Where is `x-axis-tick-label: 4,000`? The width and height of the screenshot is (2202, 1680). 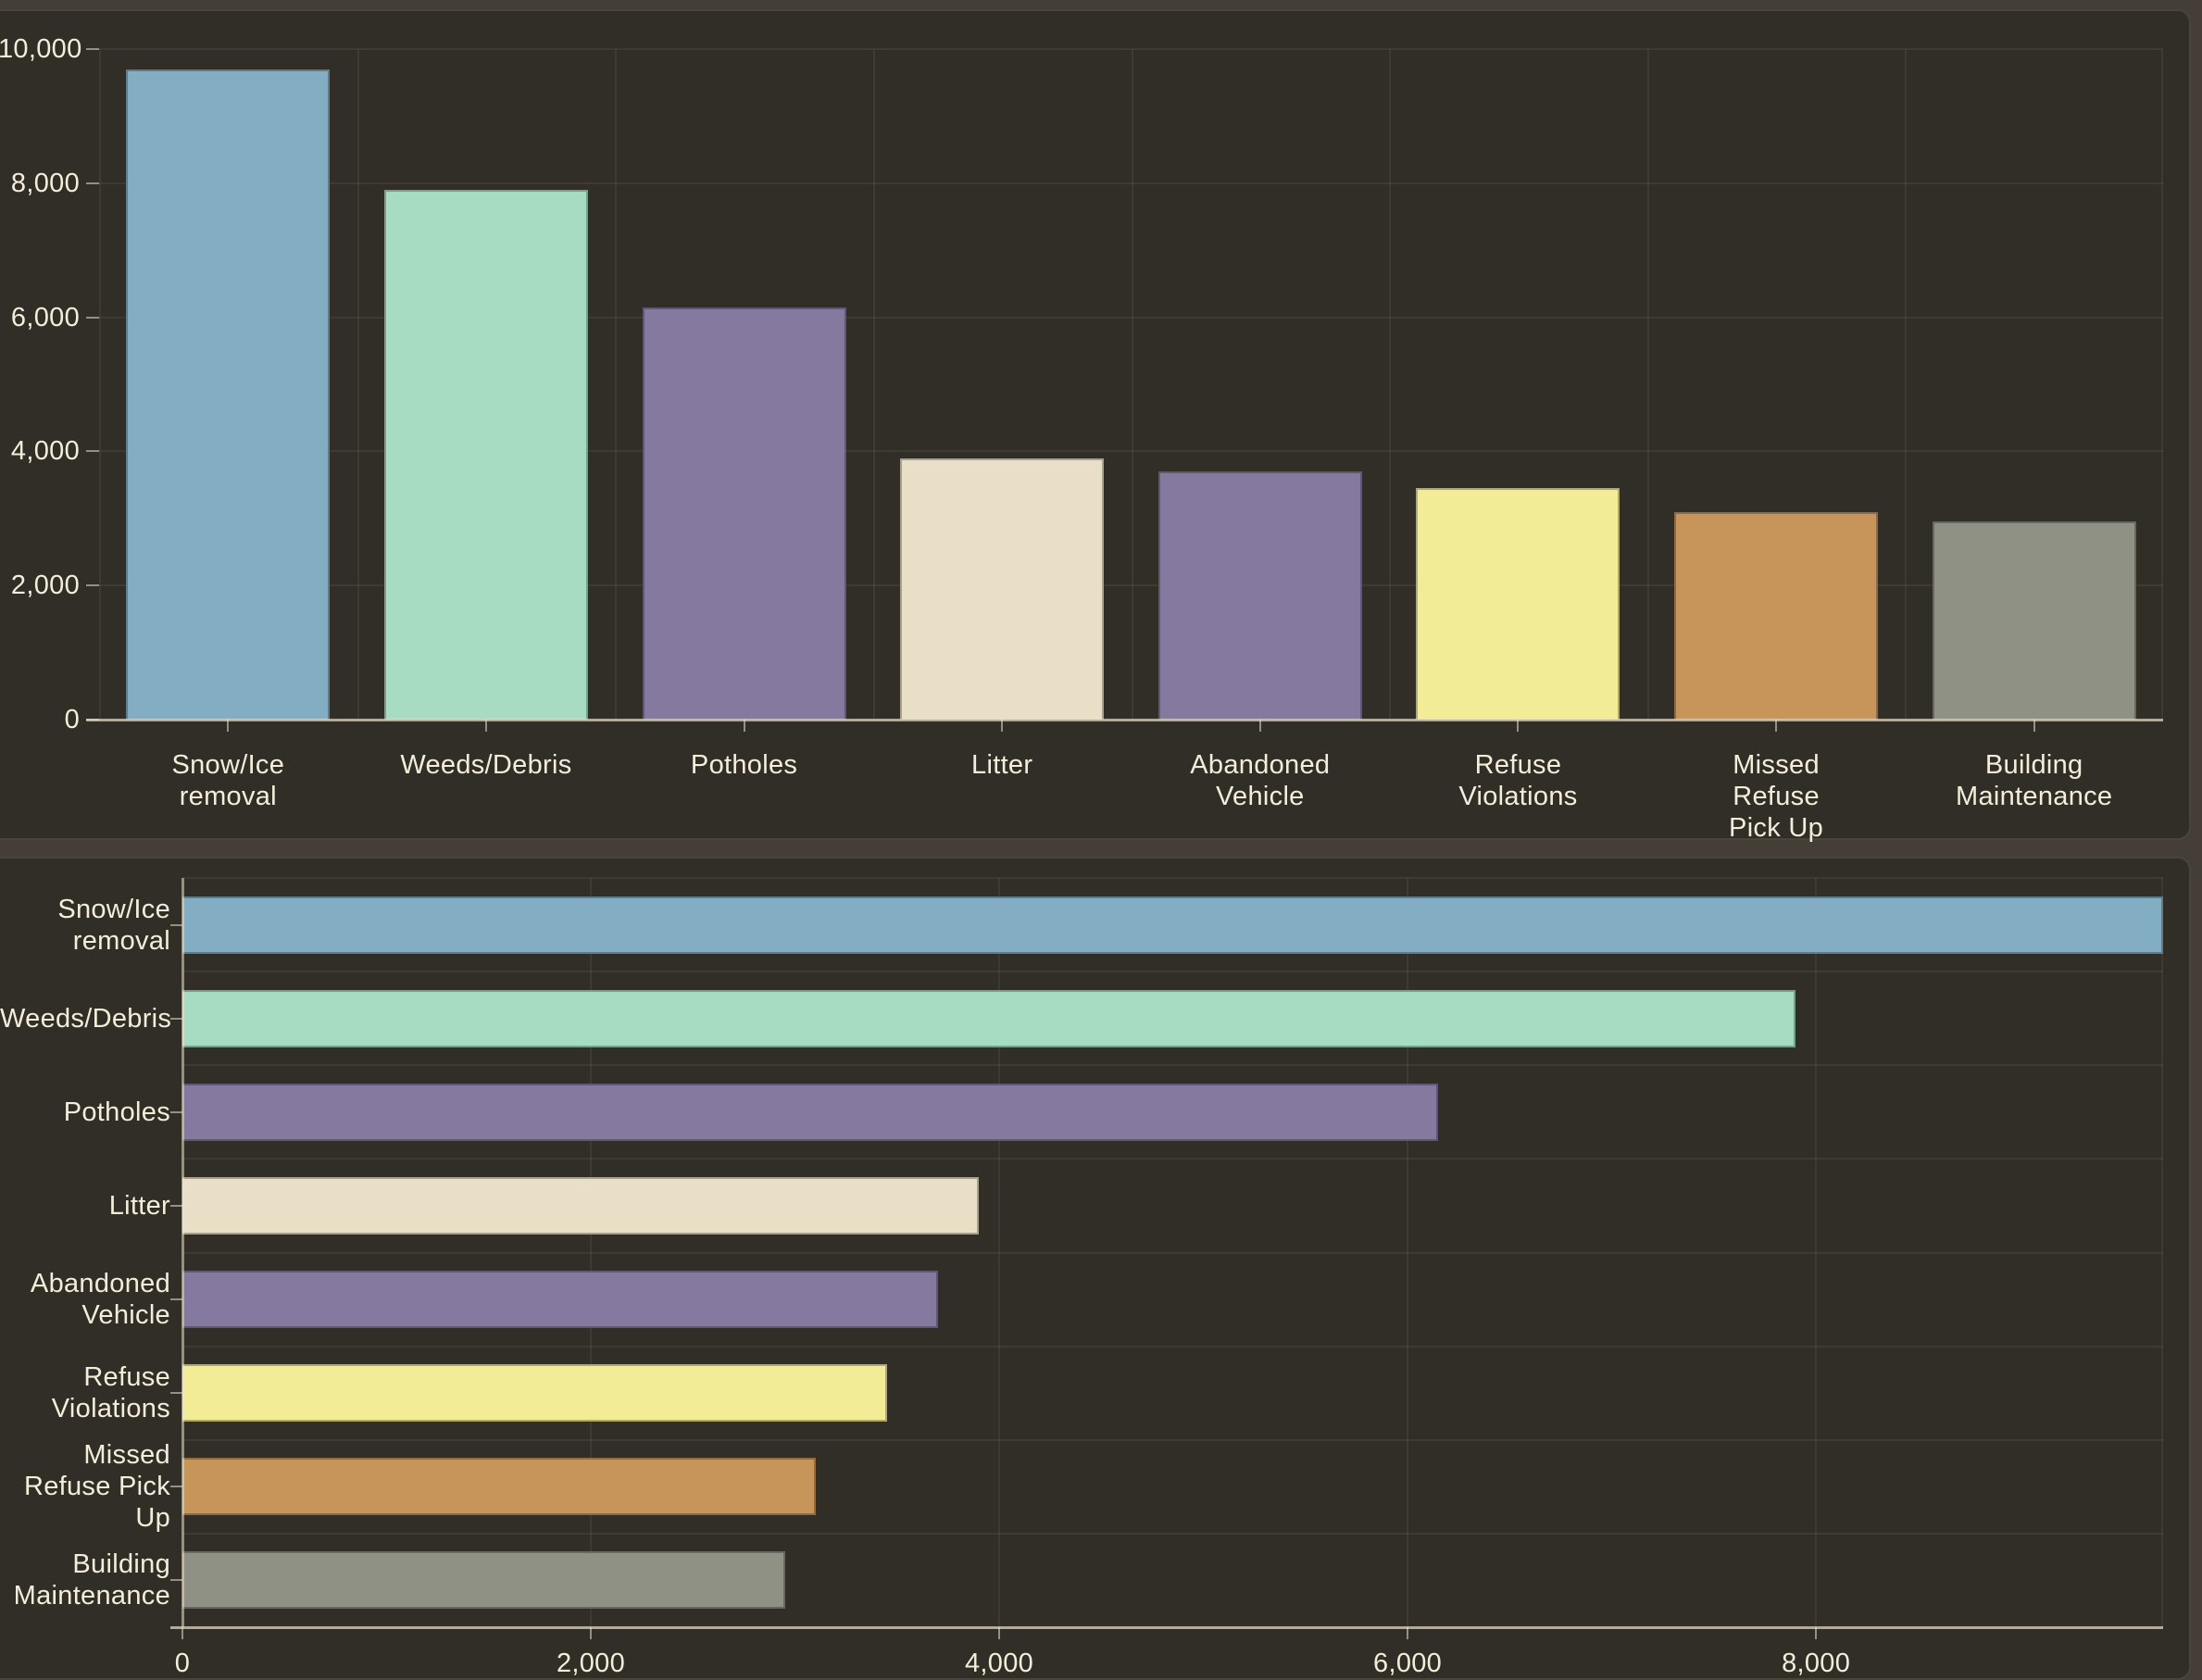
x-axis-tick-label: 4,000 is located at coordinates (999, 1663).